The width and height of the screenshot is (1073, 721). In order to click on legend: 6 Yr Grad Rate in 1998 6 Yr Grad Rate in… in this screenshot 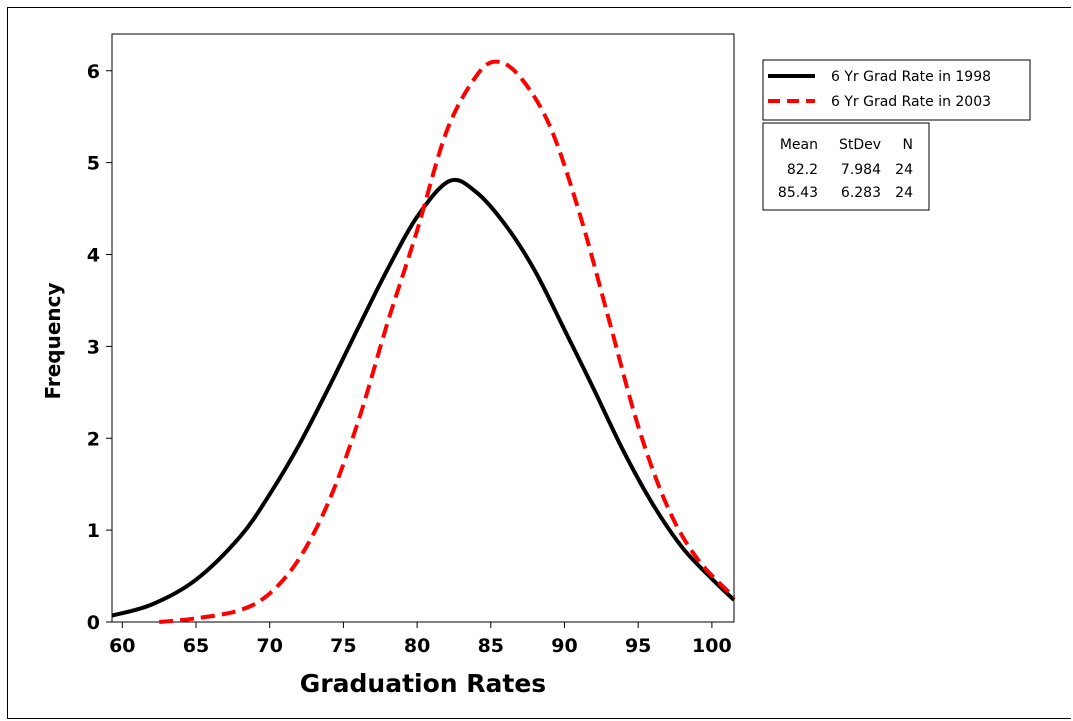, I will do `click(896, 90)`.